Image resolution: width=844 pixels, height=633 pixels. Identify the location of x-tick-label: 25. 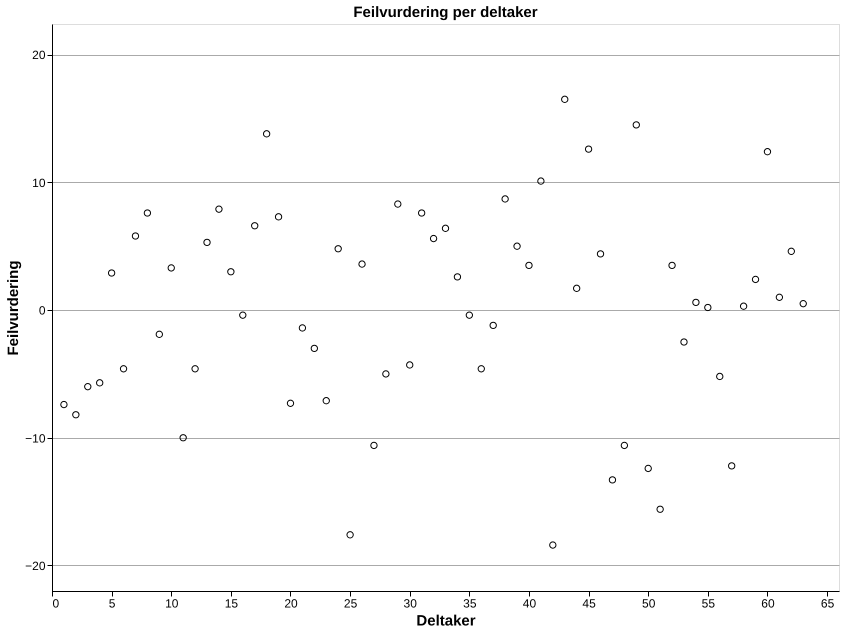
(351, 603).